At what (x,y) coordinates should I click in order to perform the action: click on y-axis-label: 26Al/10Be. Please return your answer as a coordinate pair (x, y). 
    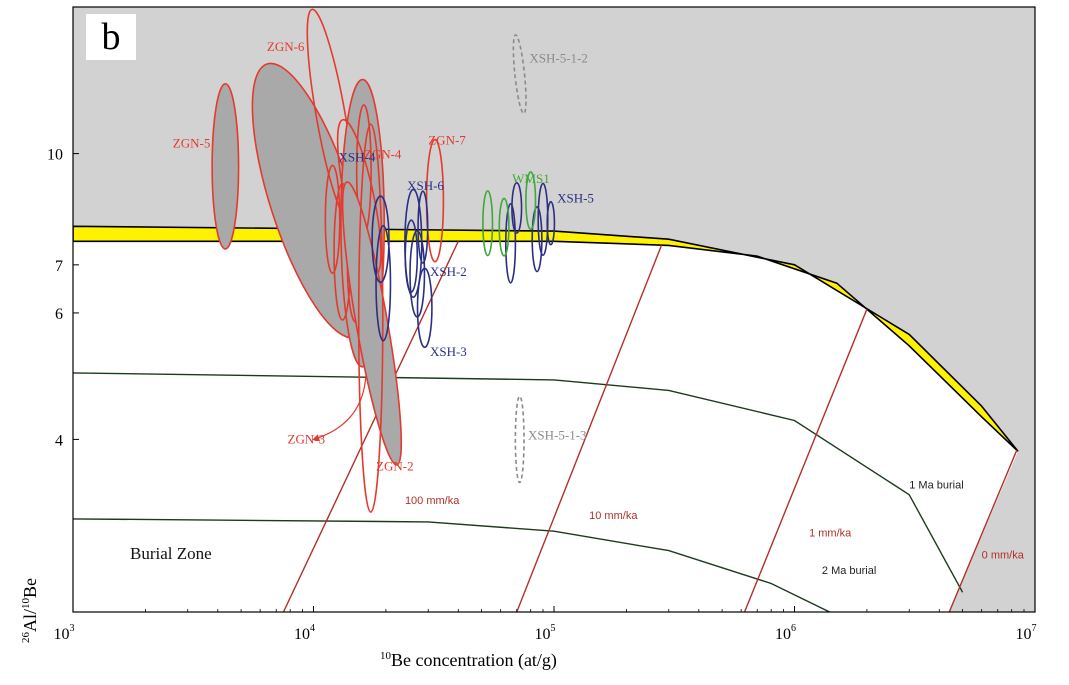
    Looking at the image, I should click on (32, 588).